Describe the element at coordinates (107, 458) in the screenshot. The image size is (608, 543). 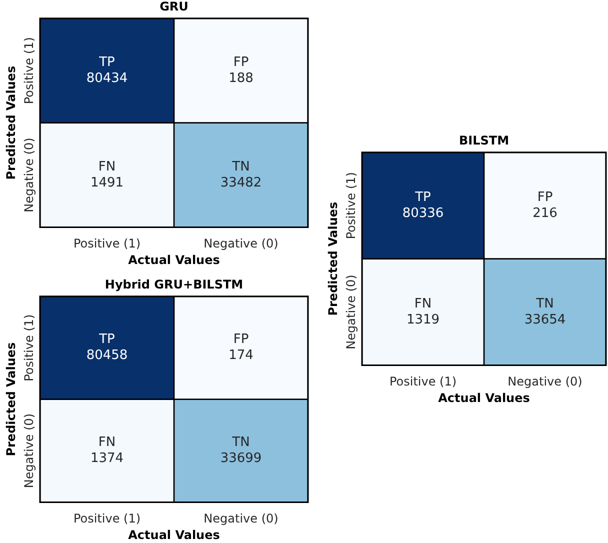
I see `data-label: 1374` at that location.